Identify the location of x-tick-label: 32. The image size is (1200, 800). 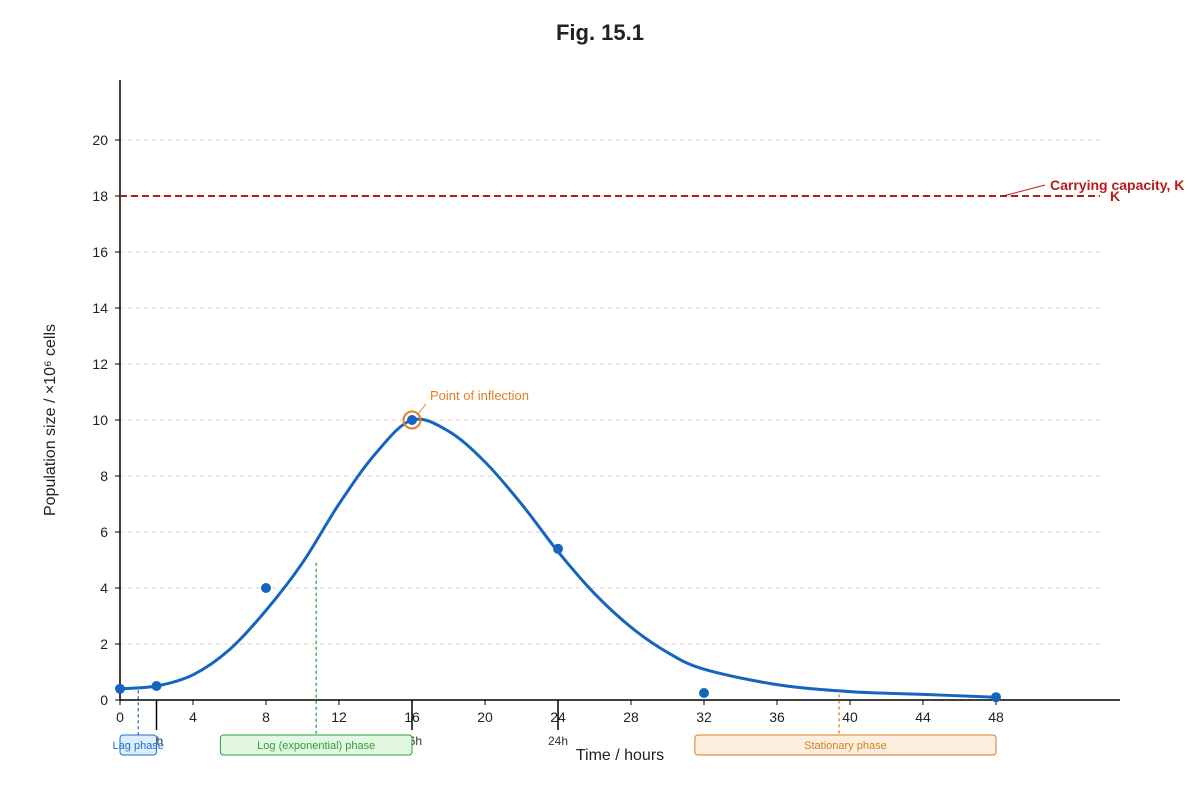
(704, 717).